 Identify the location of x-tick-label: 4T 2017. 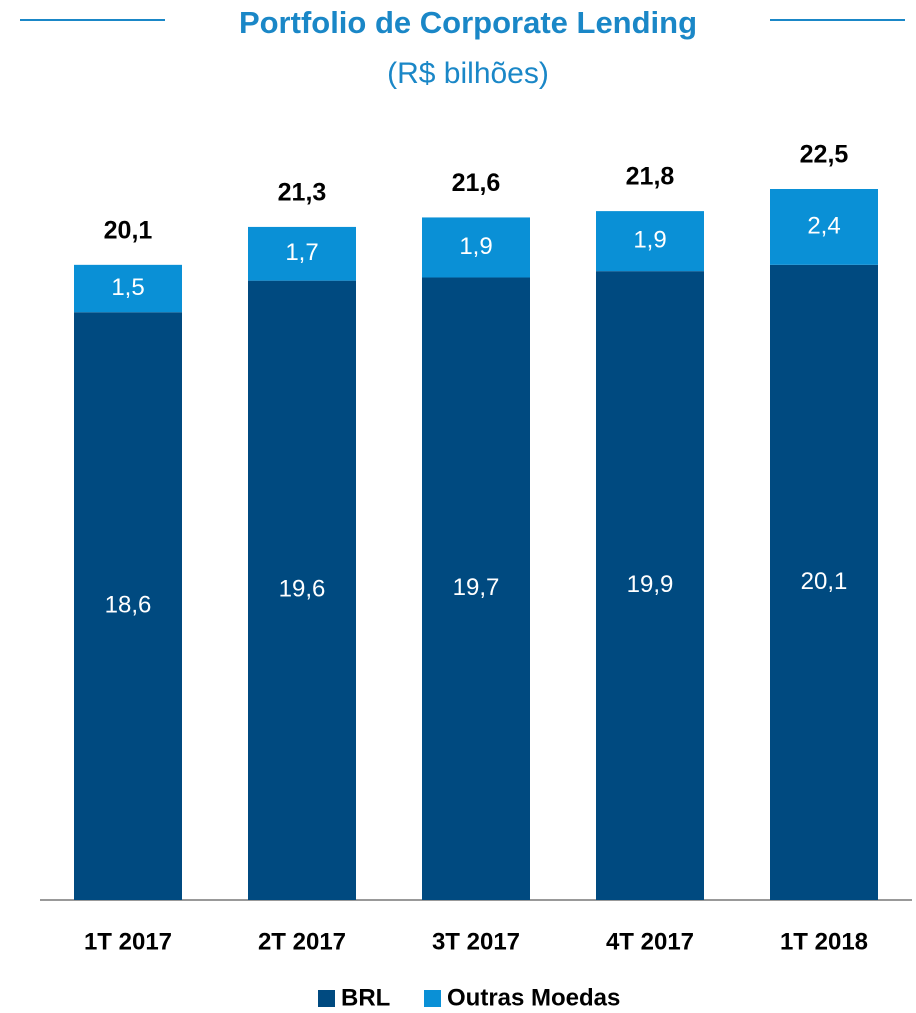
(650, 941).